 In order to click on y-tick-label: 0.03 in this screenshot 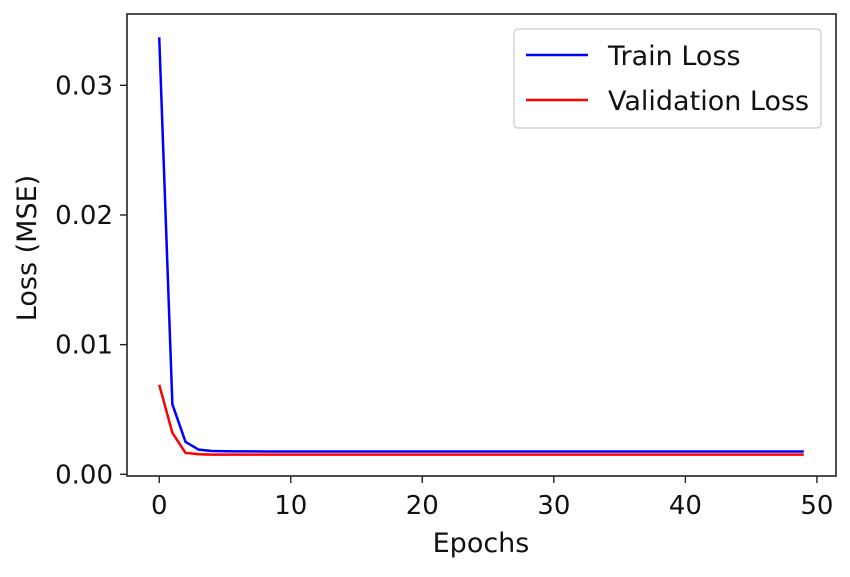, I will do `click(84, 86)`.